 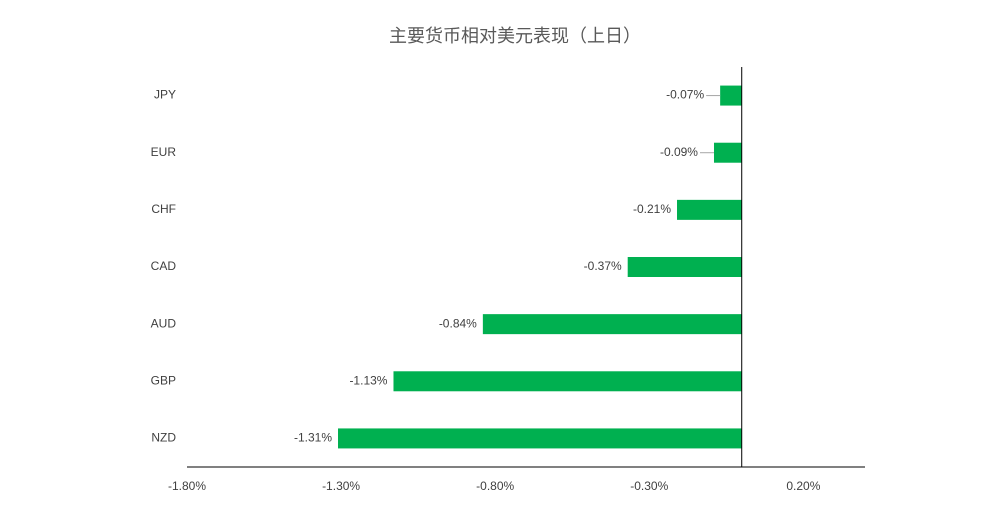 I want to click on x-tick-label: 0.20%, so click(x=803, y=486).